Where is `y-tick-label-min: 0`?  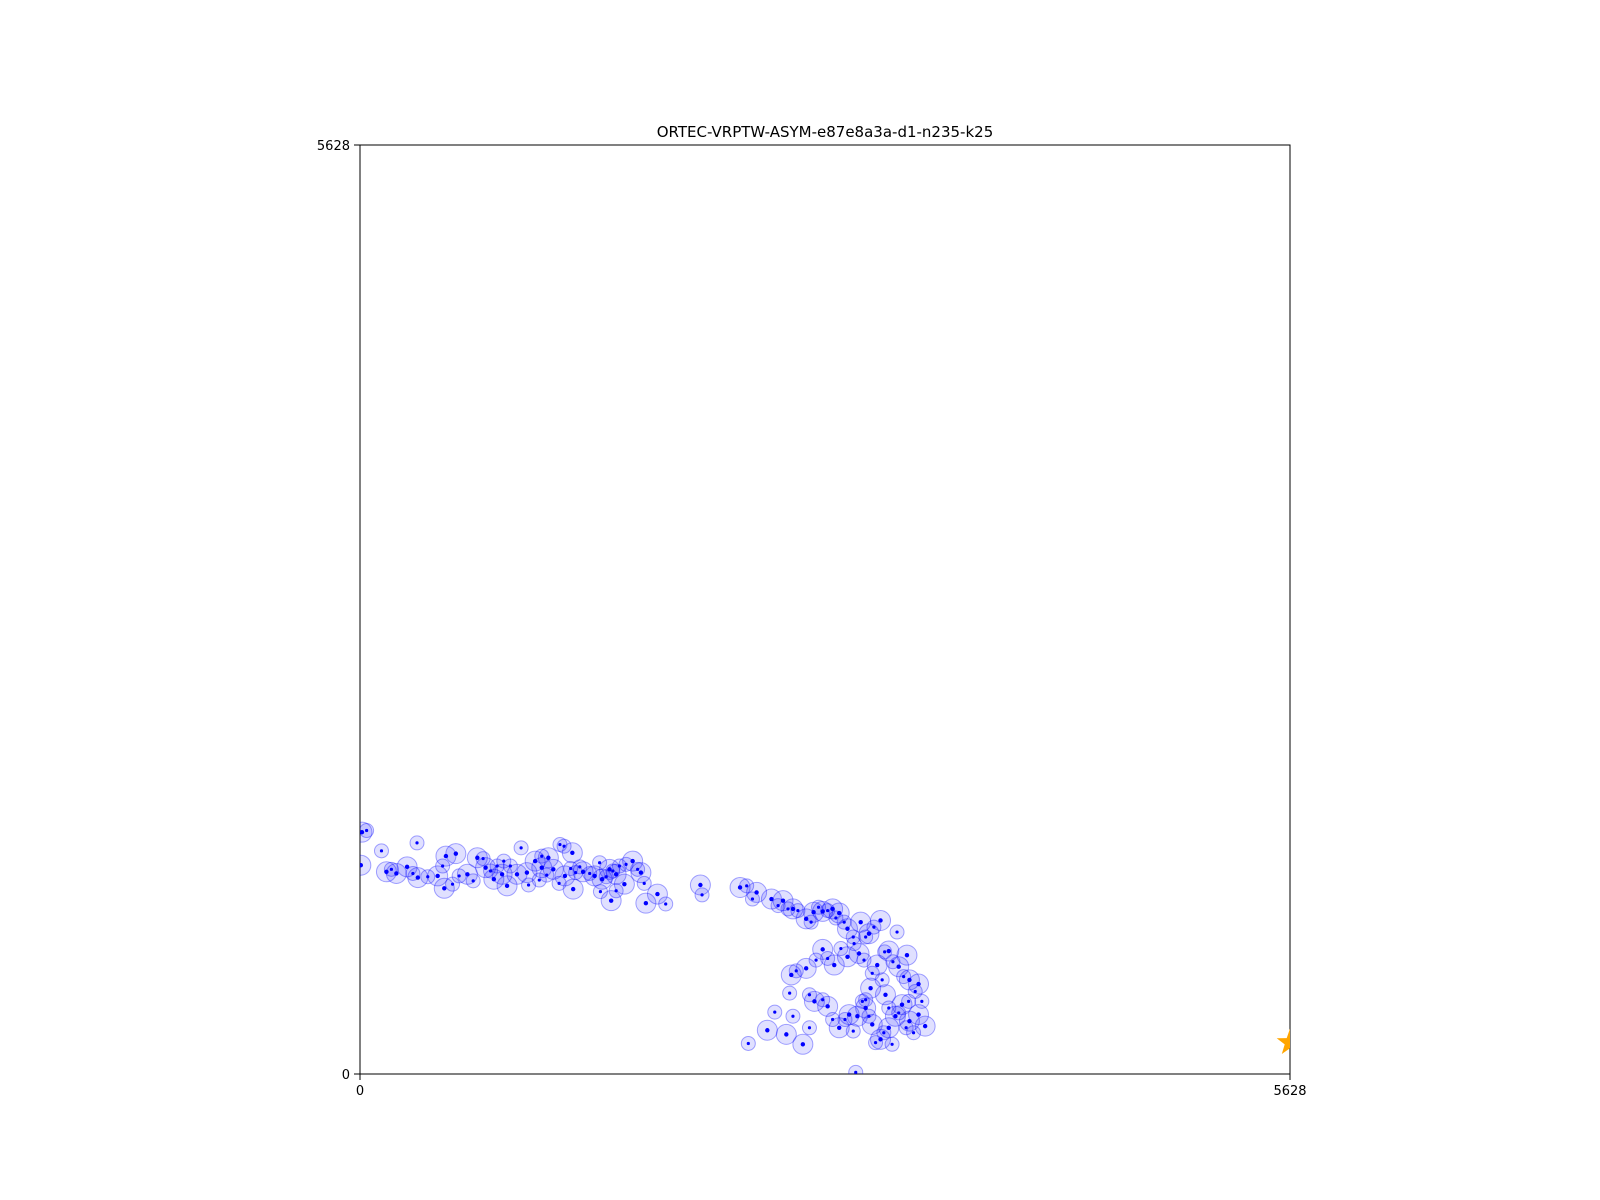
y-tick-label-min: 0 is located at coordinates (346, 1075).